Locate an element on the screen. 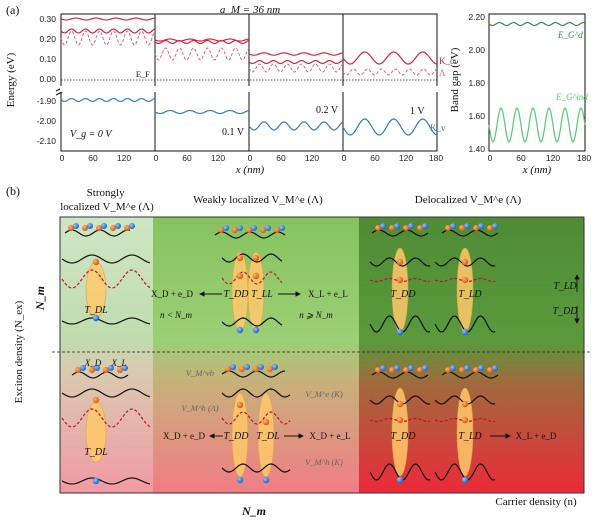  label-xd: X_D is located at coordinates (93, 363).